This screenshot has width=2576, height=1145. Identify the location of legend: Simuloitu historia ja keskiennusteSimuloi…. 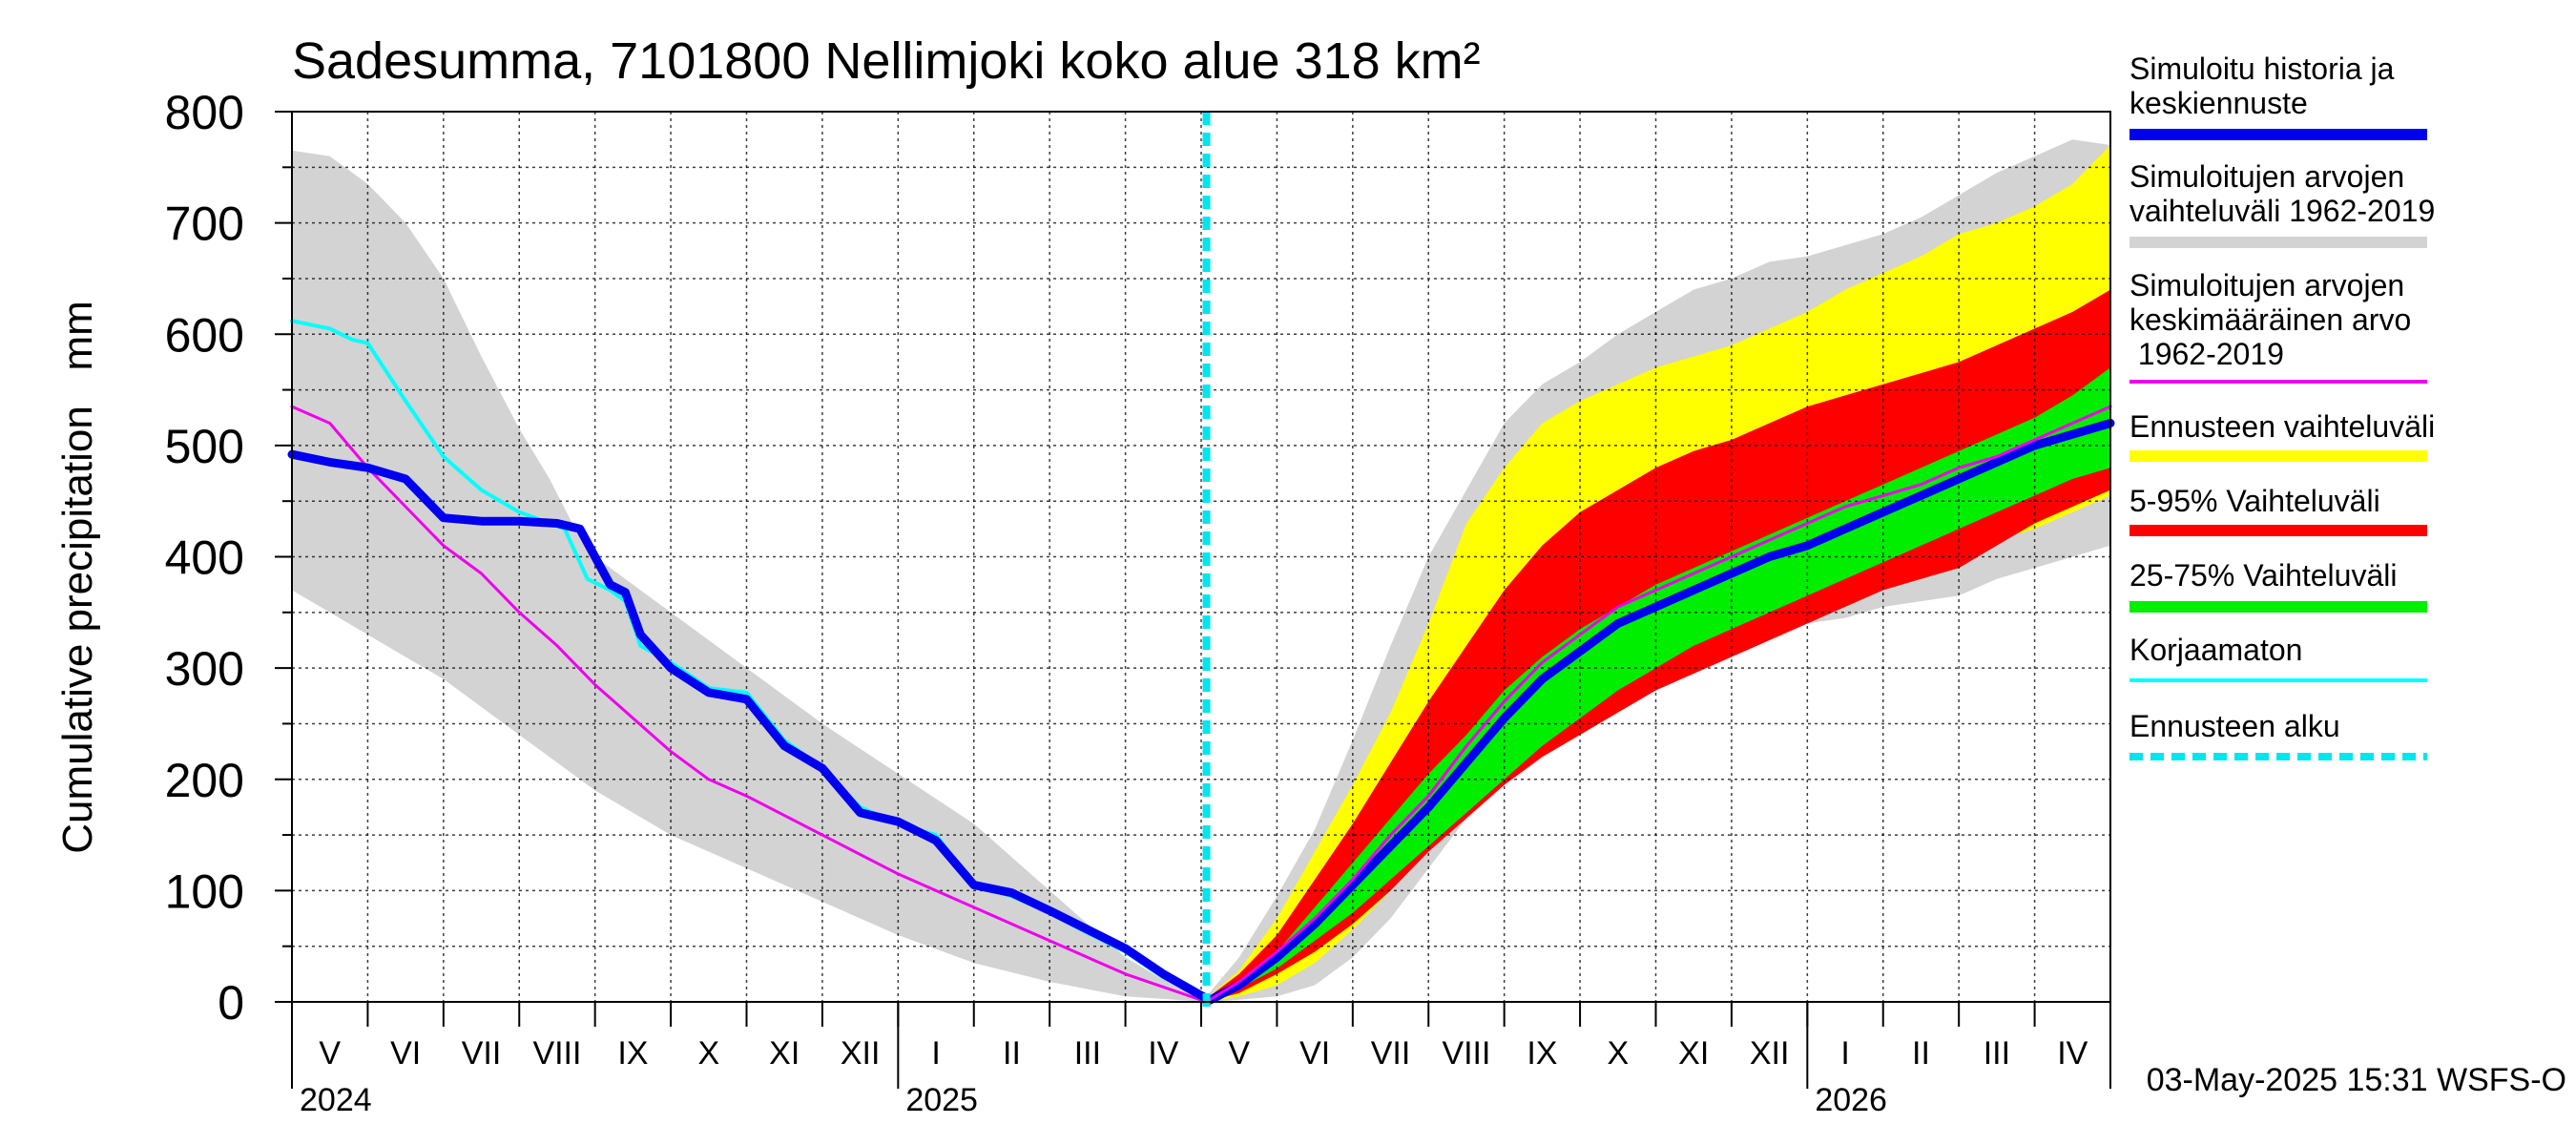
(2282, 406).